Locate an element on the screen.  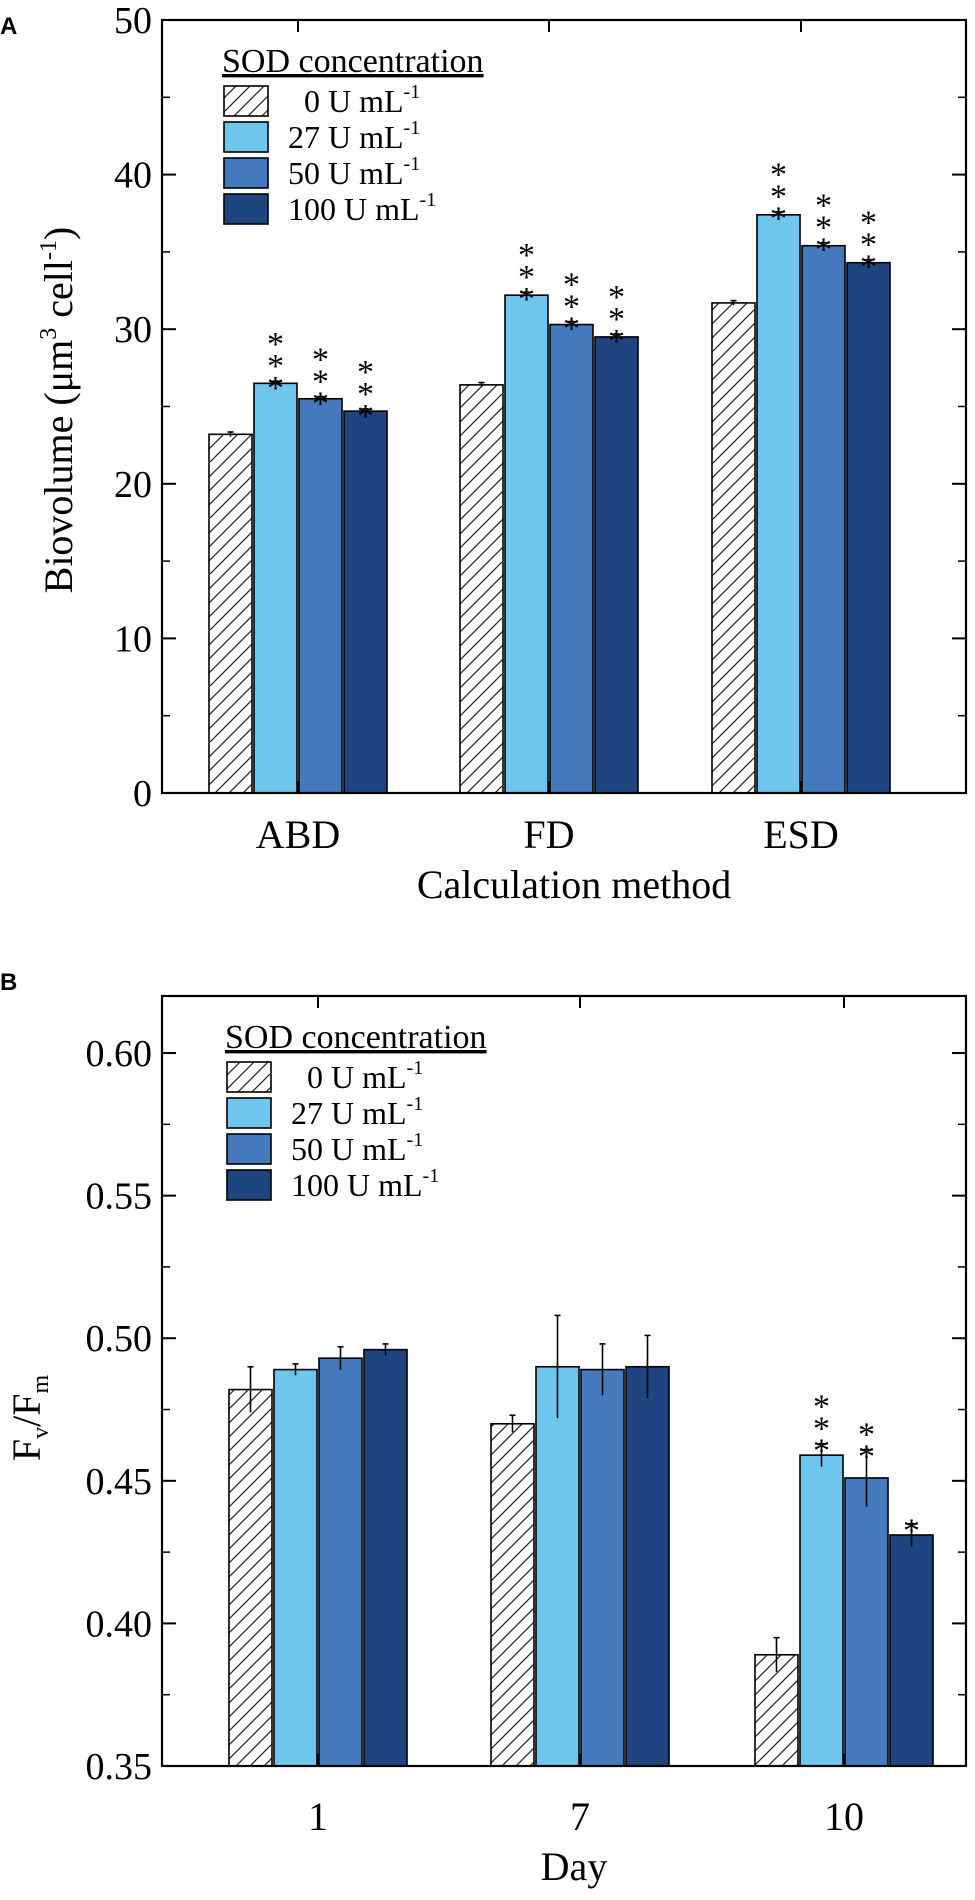
legend-label: 27 U mL-1 is located at coordinates (357, 1112).